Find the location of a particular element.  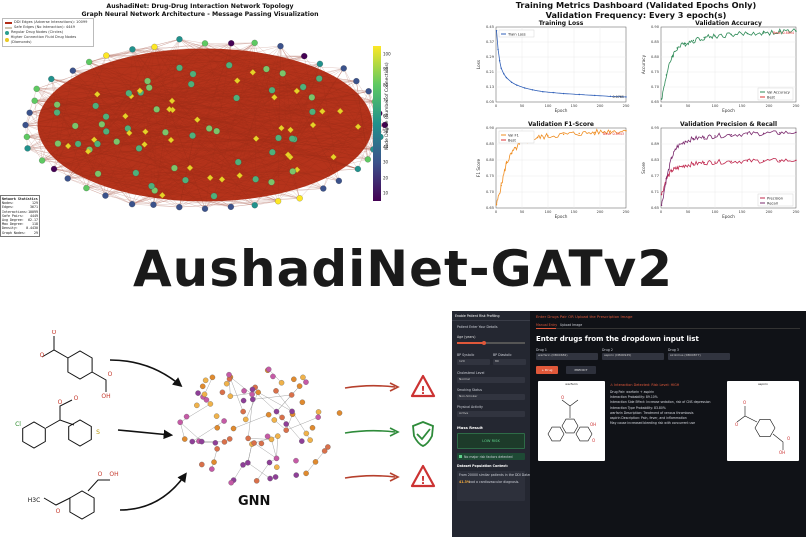

y-tick-label: 0.70 is located at coordinates (490, 192).